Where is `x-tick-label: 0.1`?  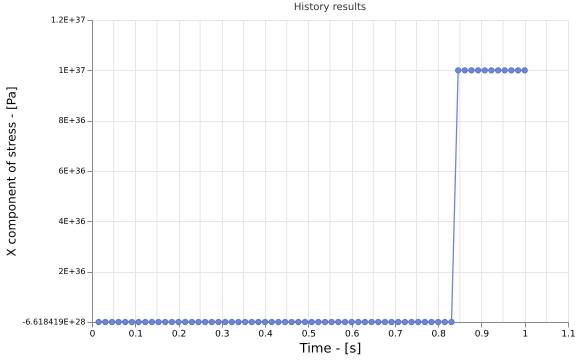
x-tick-label: 0.1 is located at coordinates (135, 335).